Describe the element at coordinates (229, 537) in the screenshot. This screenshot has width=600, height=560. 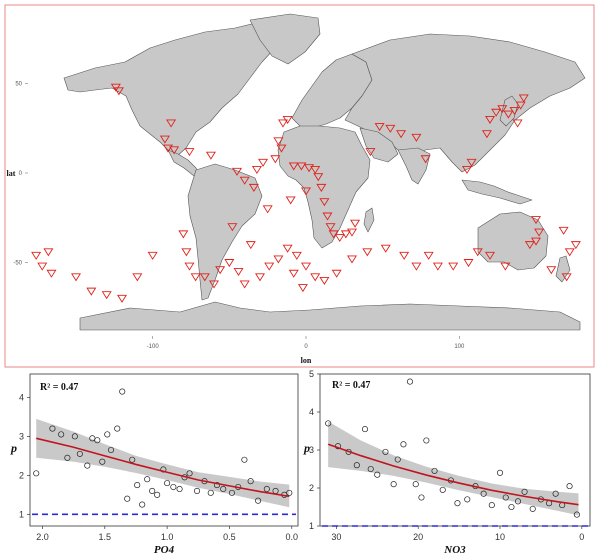
I see `po4-x-tick-label: 0.5` at that location.